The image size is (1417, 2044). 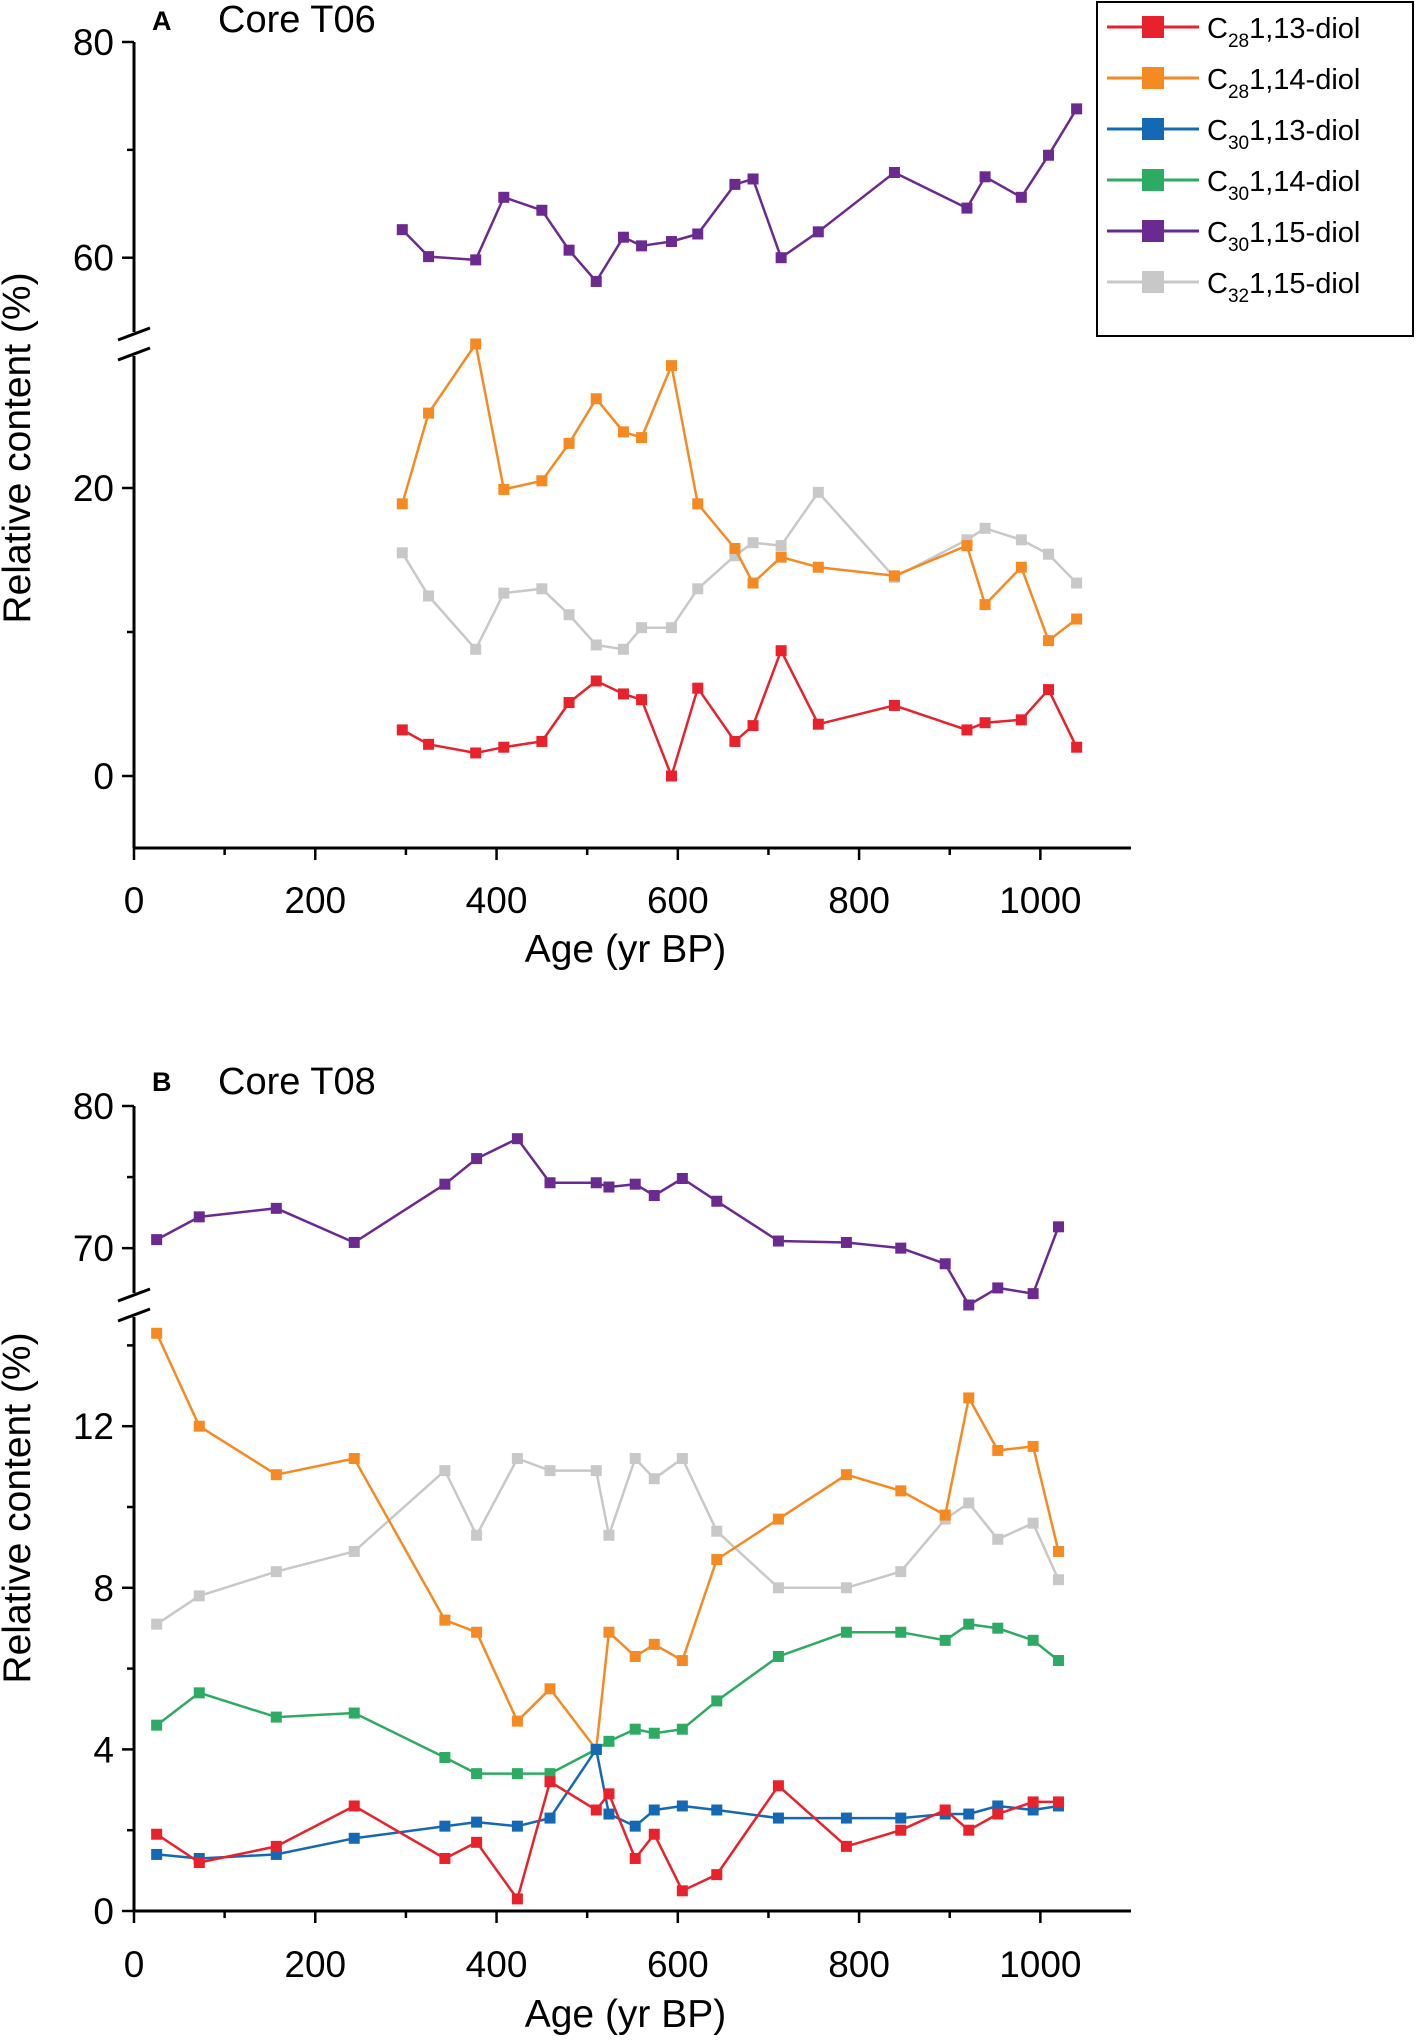 I want to click on legend-item-c32_115: C321,15-diol, so click(x=1233, y=287).